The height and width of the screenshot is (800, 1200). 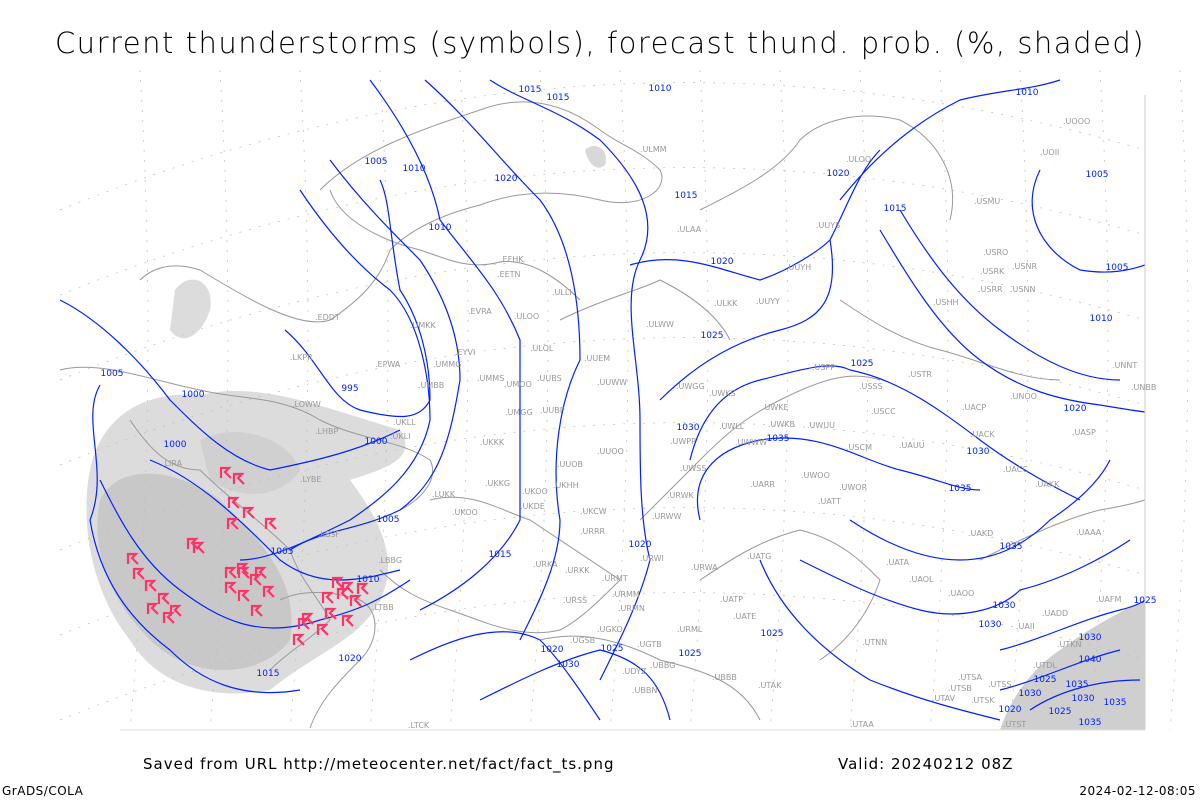 What do you see at coordinates (722, 393) in the screenshot?
I see `station-label: .UWKS` at bounding box center [722, 393].